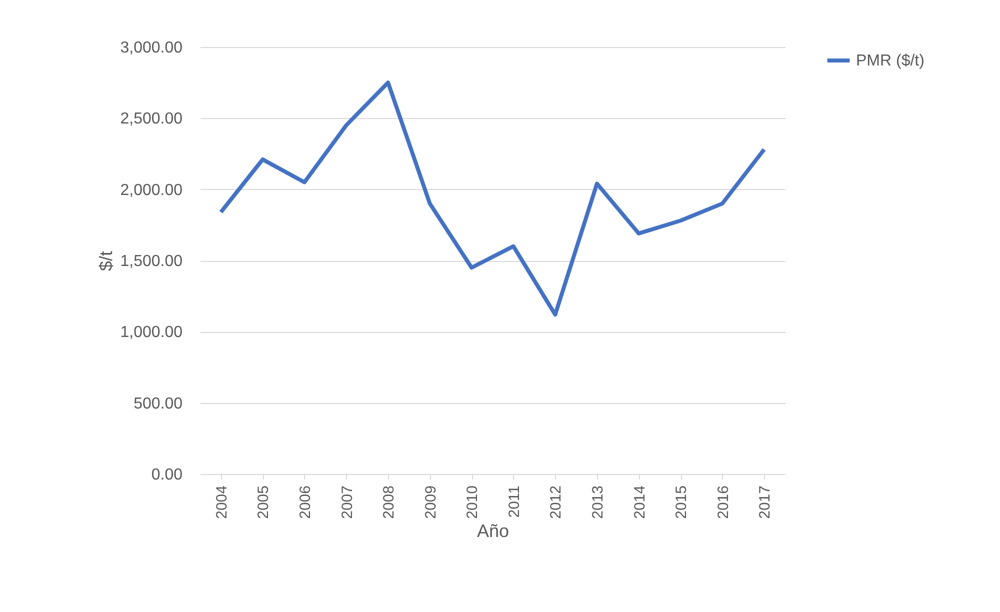 Image resolution: width=1000 pixels, height=612 pixels. I want to click on x-tick-label: 2014, so click(639, 502).